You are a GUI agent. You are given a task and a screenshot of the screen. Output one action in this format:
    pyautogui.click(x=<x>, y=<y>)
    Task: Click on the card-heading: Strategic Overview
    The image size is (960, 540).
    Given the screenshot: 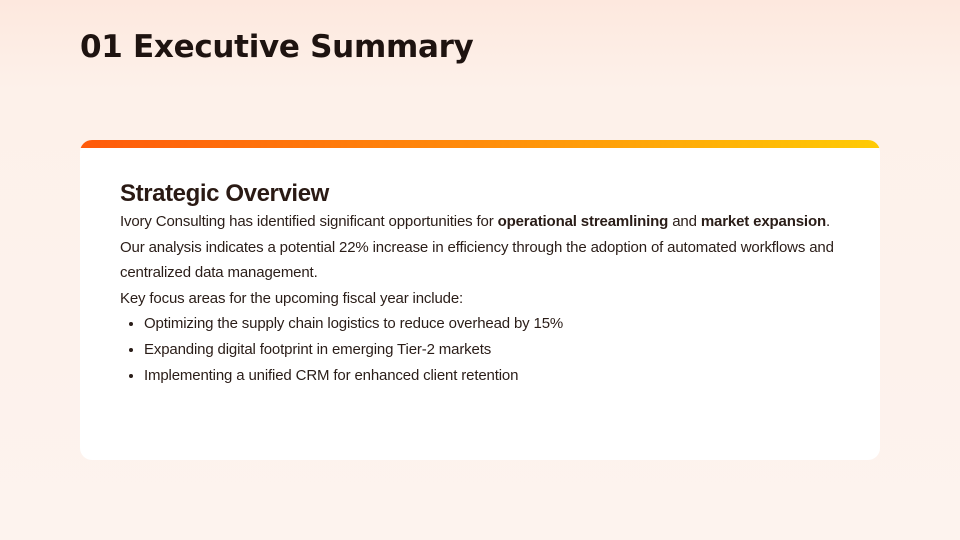 What is the action you would take?
    pyautogui.click(x=224, y=193)
    